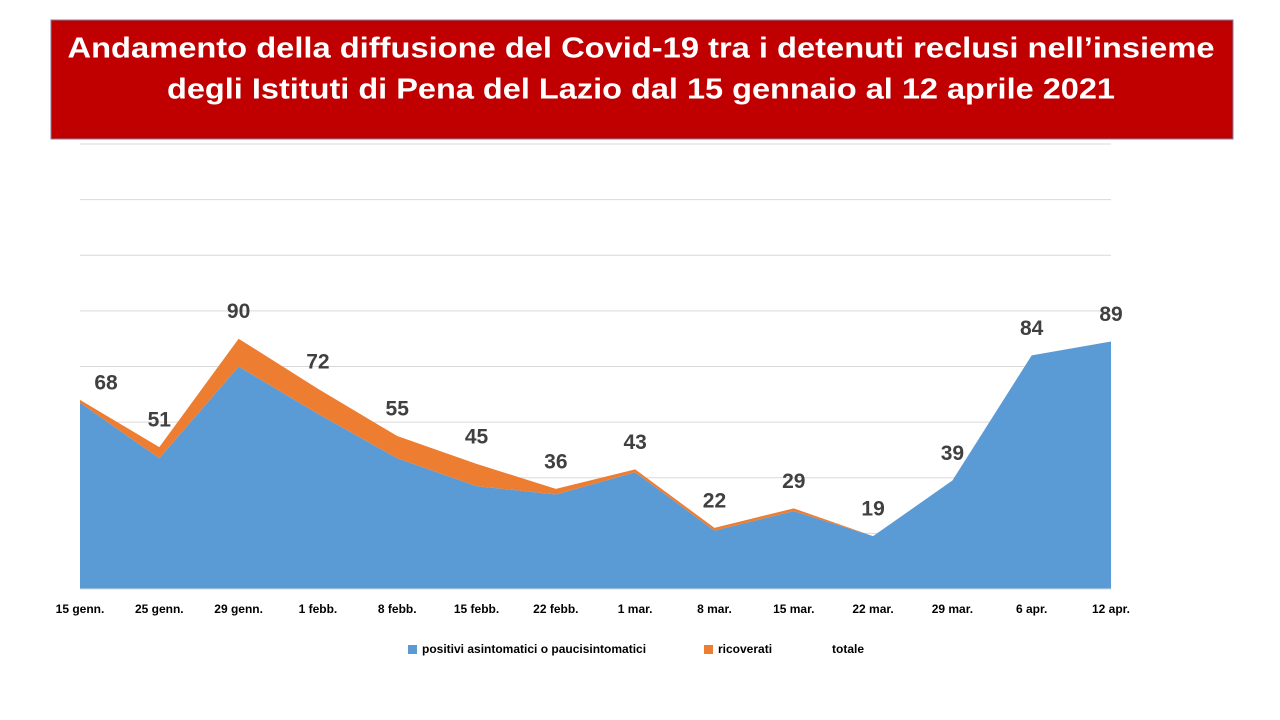 Image resolution: width=1280 pixels, height=720 pixels. What do you see at coordinates (1032, 328) in the screenshot?
I see `data-label: 84` at bounding box center [1032, 328].